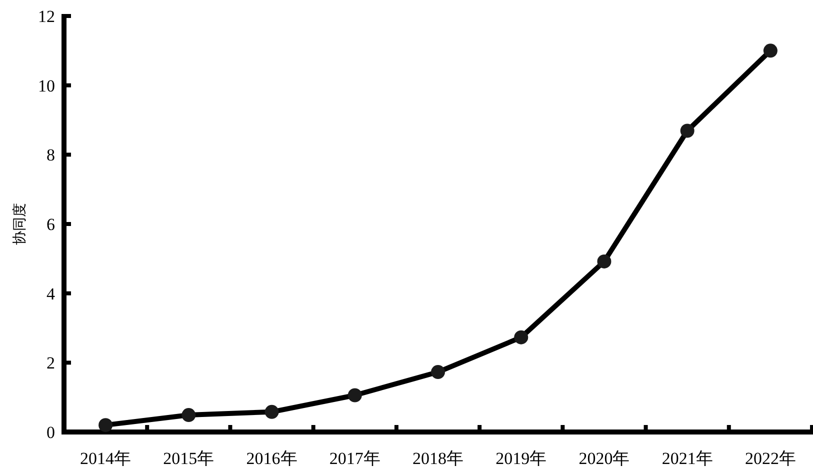 This screenshot has width=813, height=469. What do you see at coordinates (50, 155) in the screenshot?
I see `y-tick-label: 8` at bounding box center [50, 155].